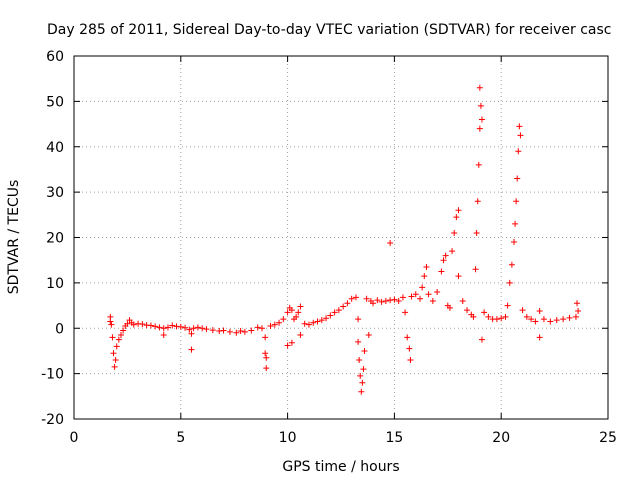  Describe the element at coordinates (55, 284) in the screenshot. I see `y-tick-label: 10` at that location.